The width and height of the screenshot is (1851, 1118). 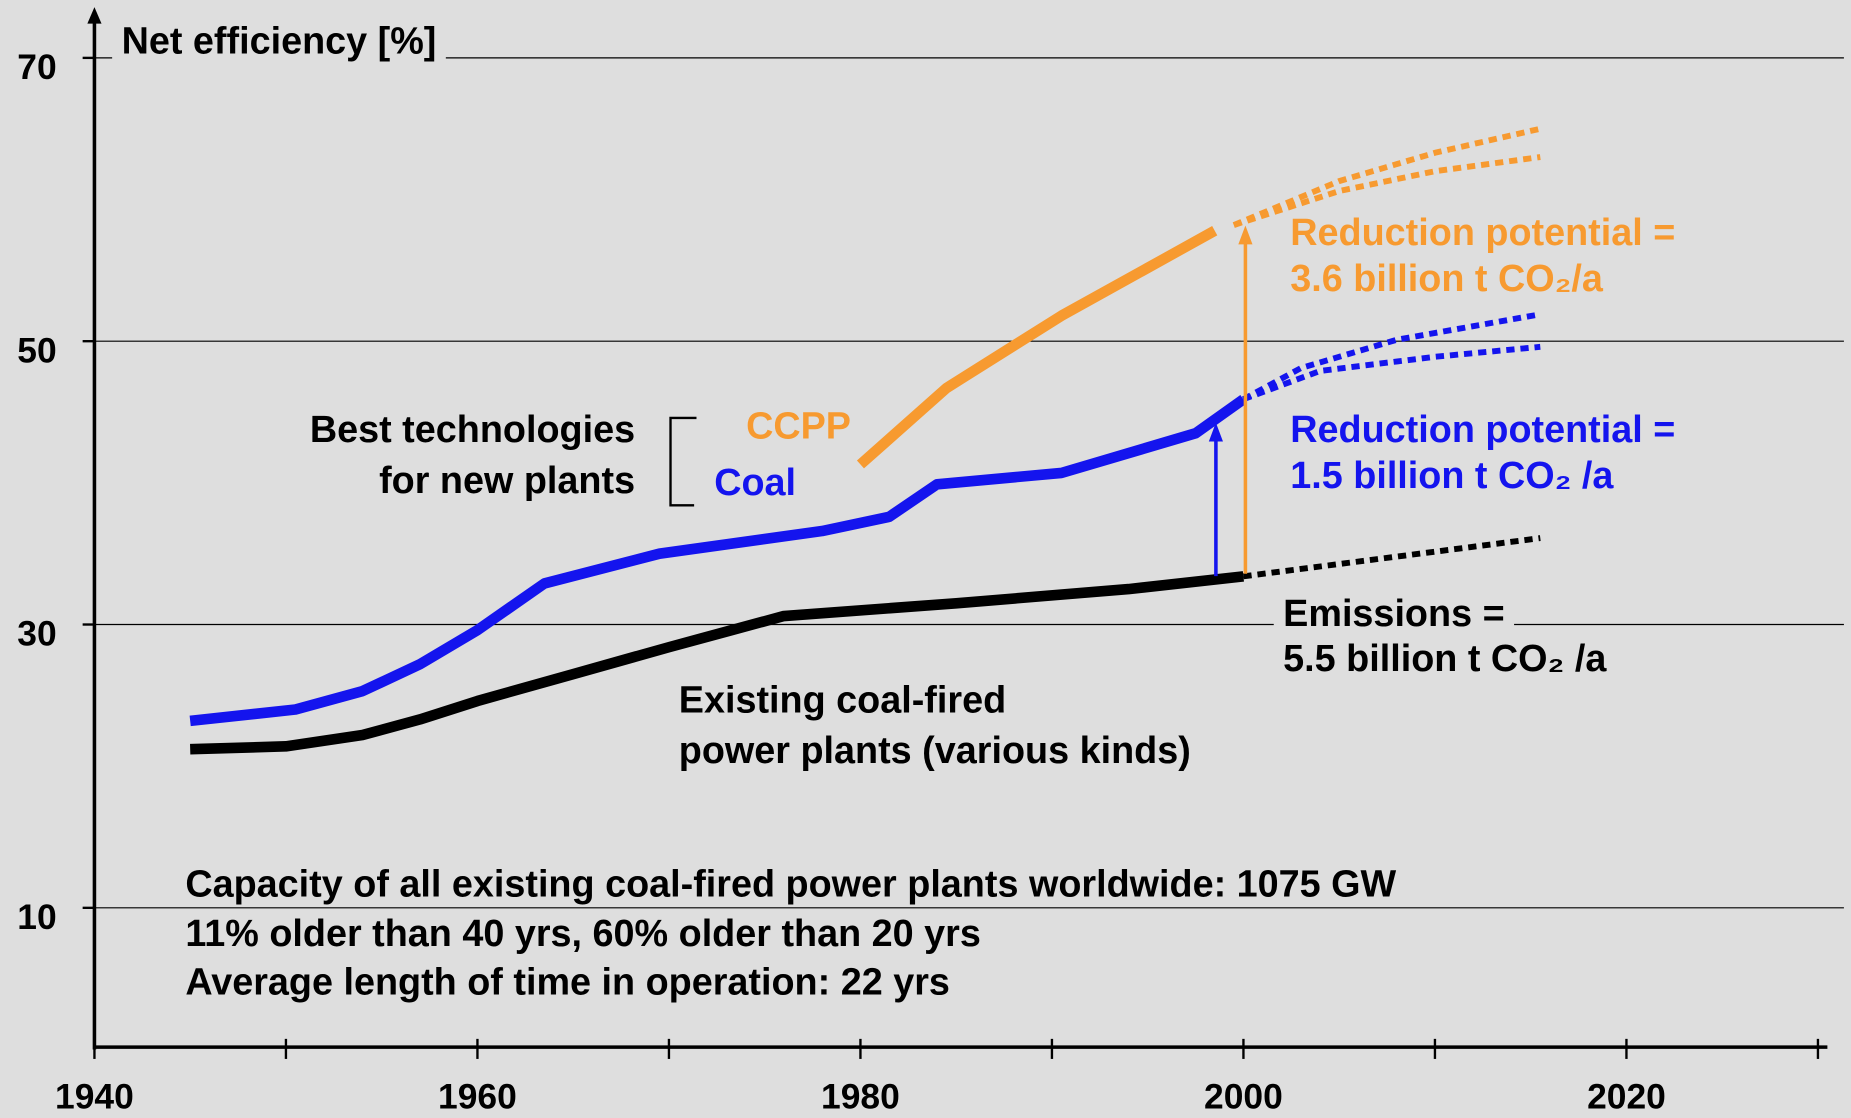 I want to click on annotation: CCPP, so click(x=798, y=427).